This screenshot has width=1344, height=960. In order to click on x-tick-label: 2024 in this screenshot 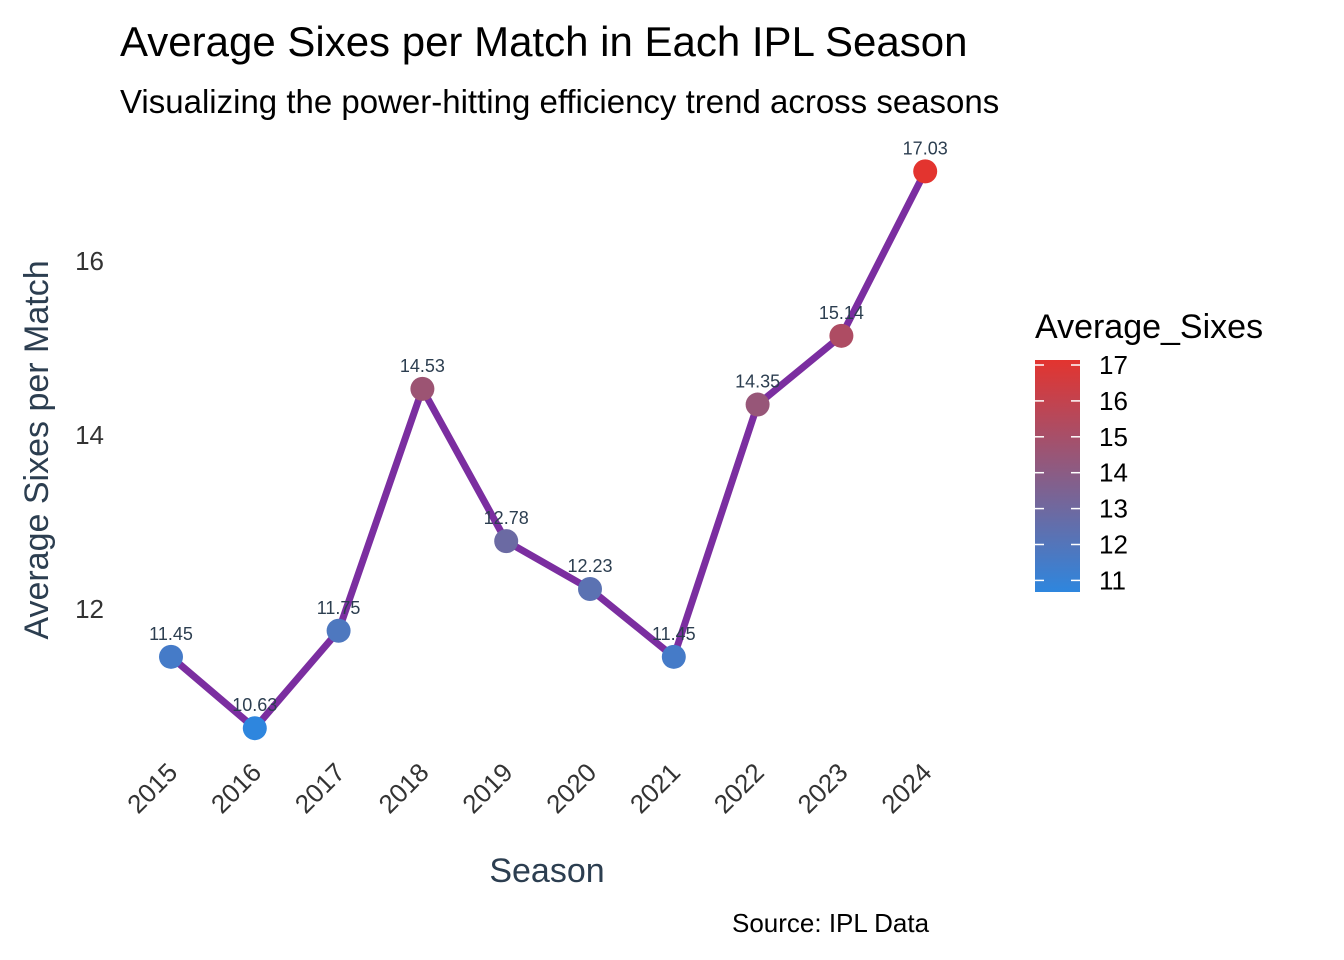, I will do `click(906, 788)`.